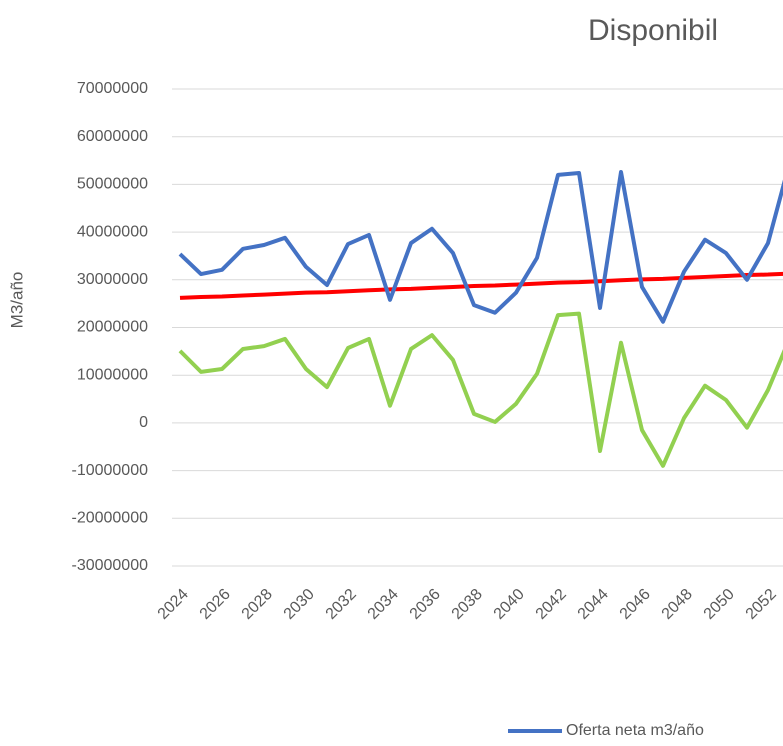  I want to click on legend-label: Oferta neta m3/año, so click(635, 730).